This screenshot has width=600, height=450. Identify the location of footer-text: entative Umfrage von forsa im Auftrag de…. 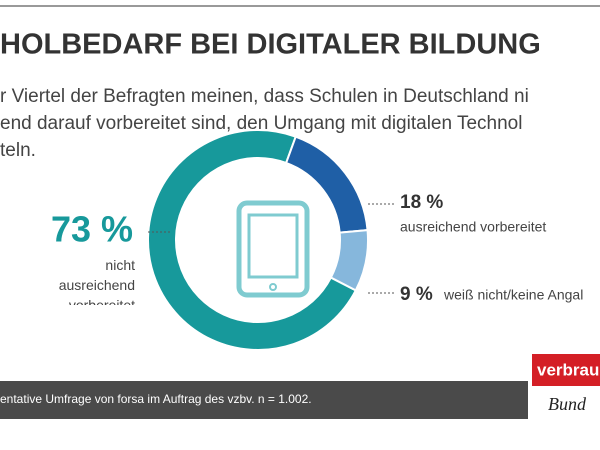
(156, 399).